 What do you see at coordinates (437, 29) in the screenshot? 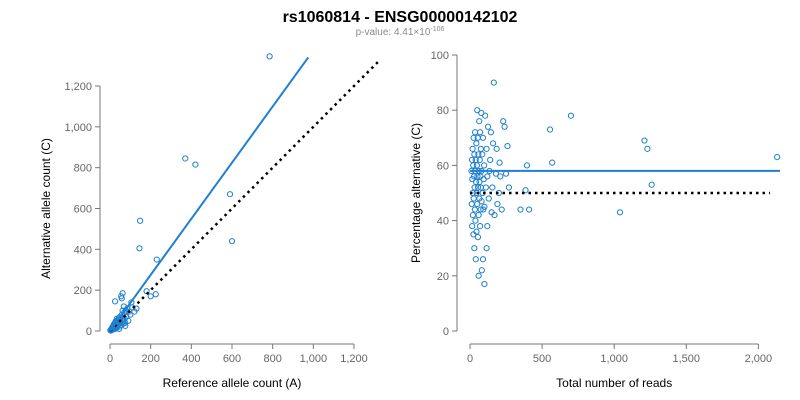
I see `p-value-exponent: -106` at bounding box center [437, 29].